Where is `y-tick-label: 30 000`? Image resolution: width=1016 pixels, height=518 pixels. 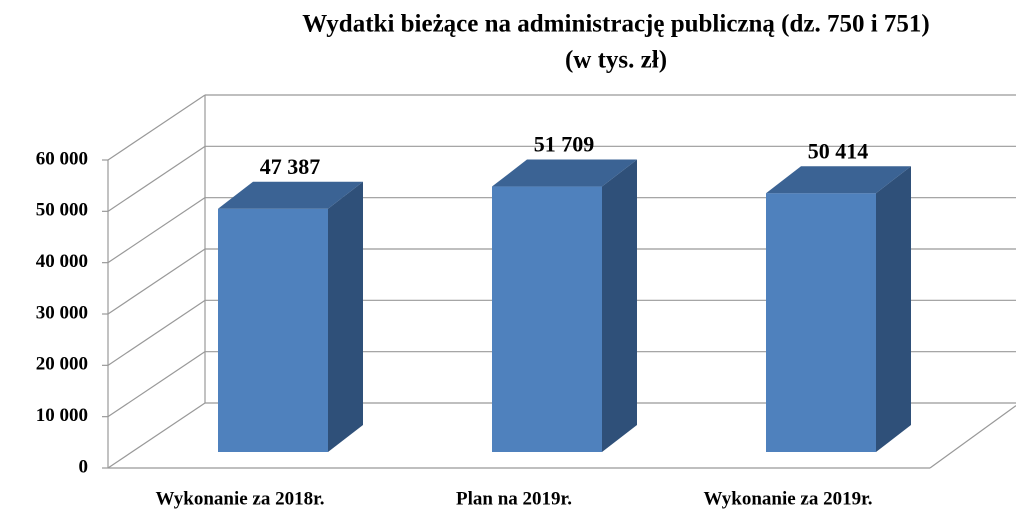 y-tick-label: 30 000 is located at coordinates (62, 312).